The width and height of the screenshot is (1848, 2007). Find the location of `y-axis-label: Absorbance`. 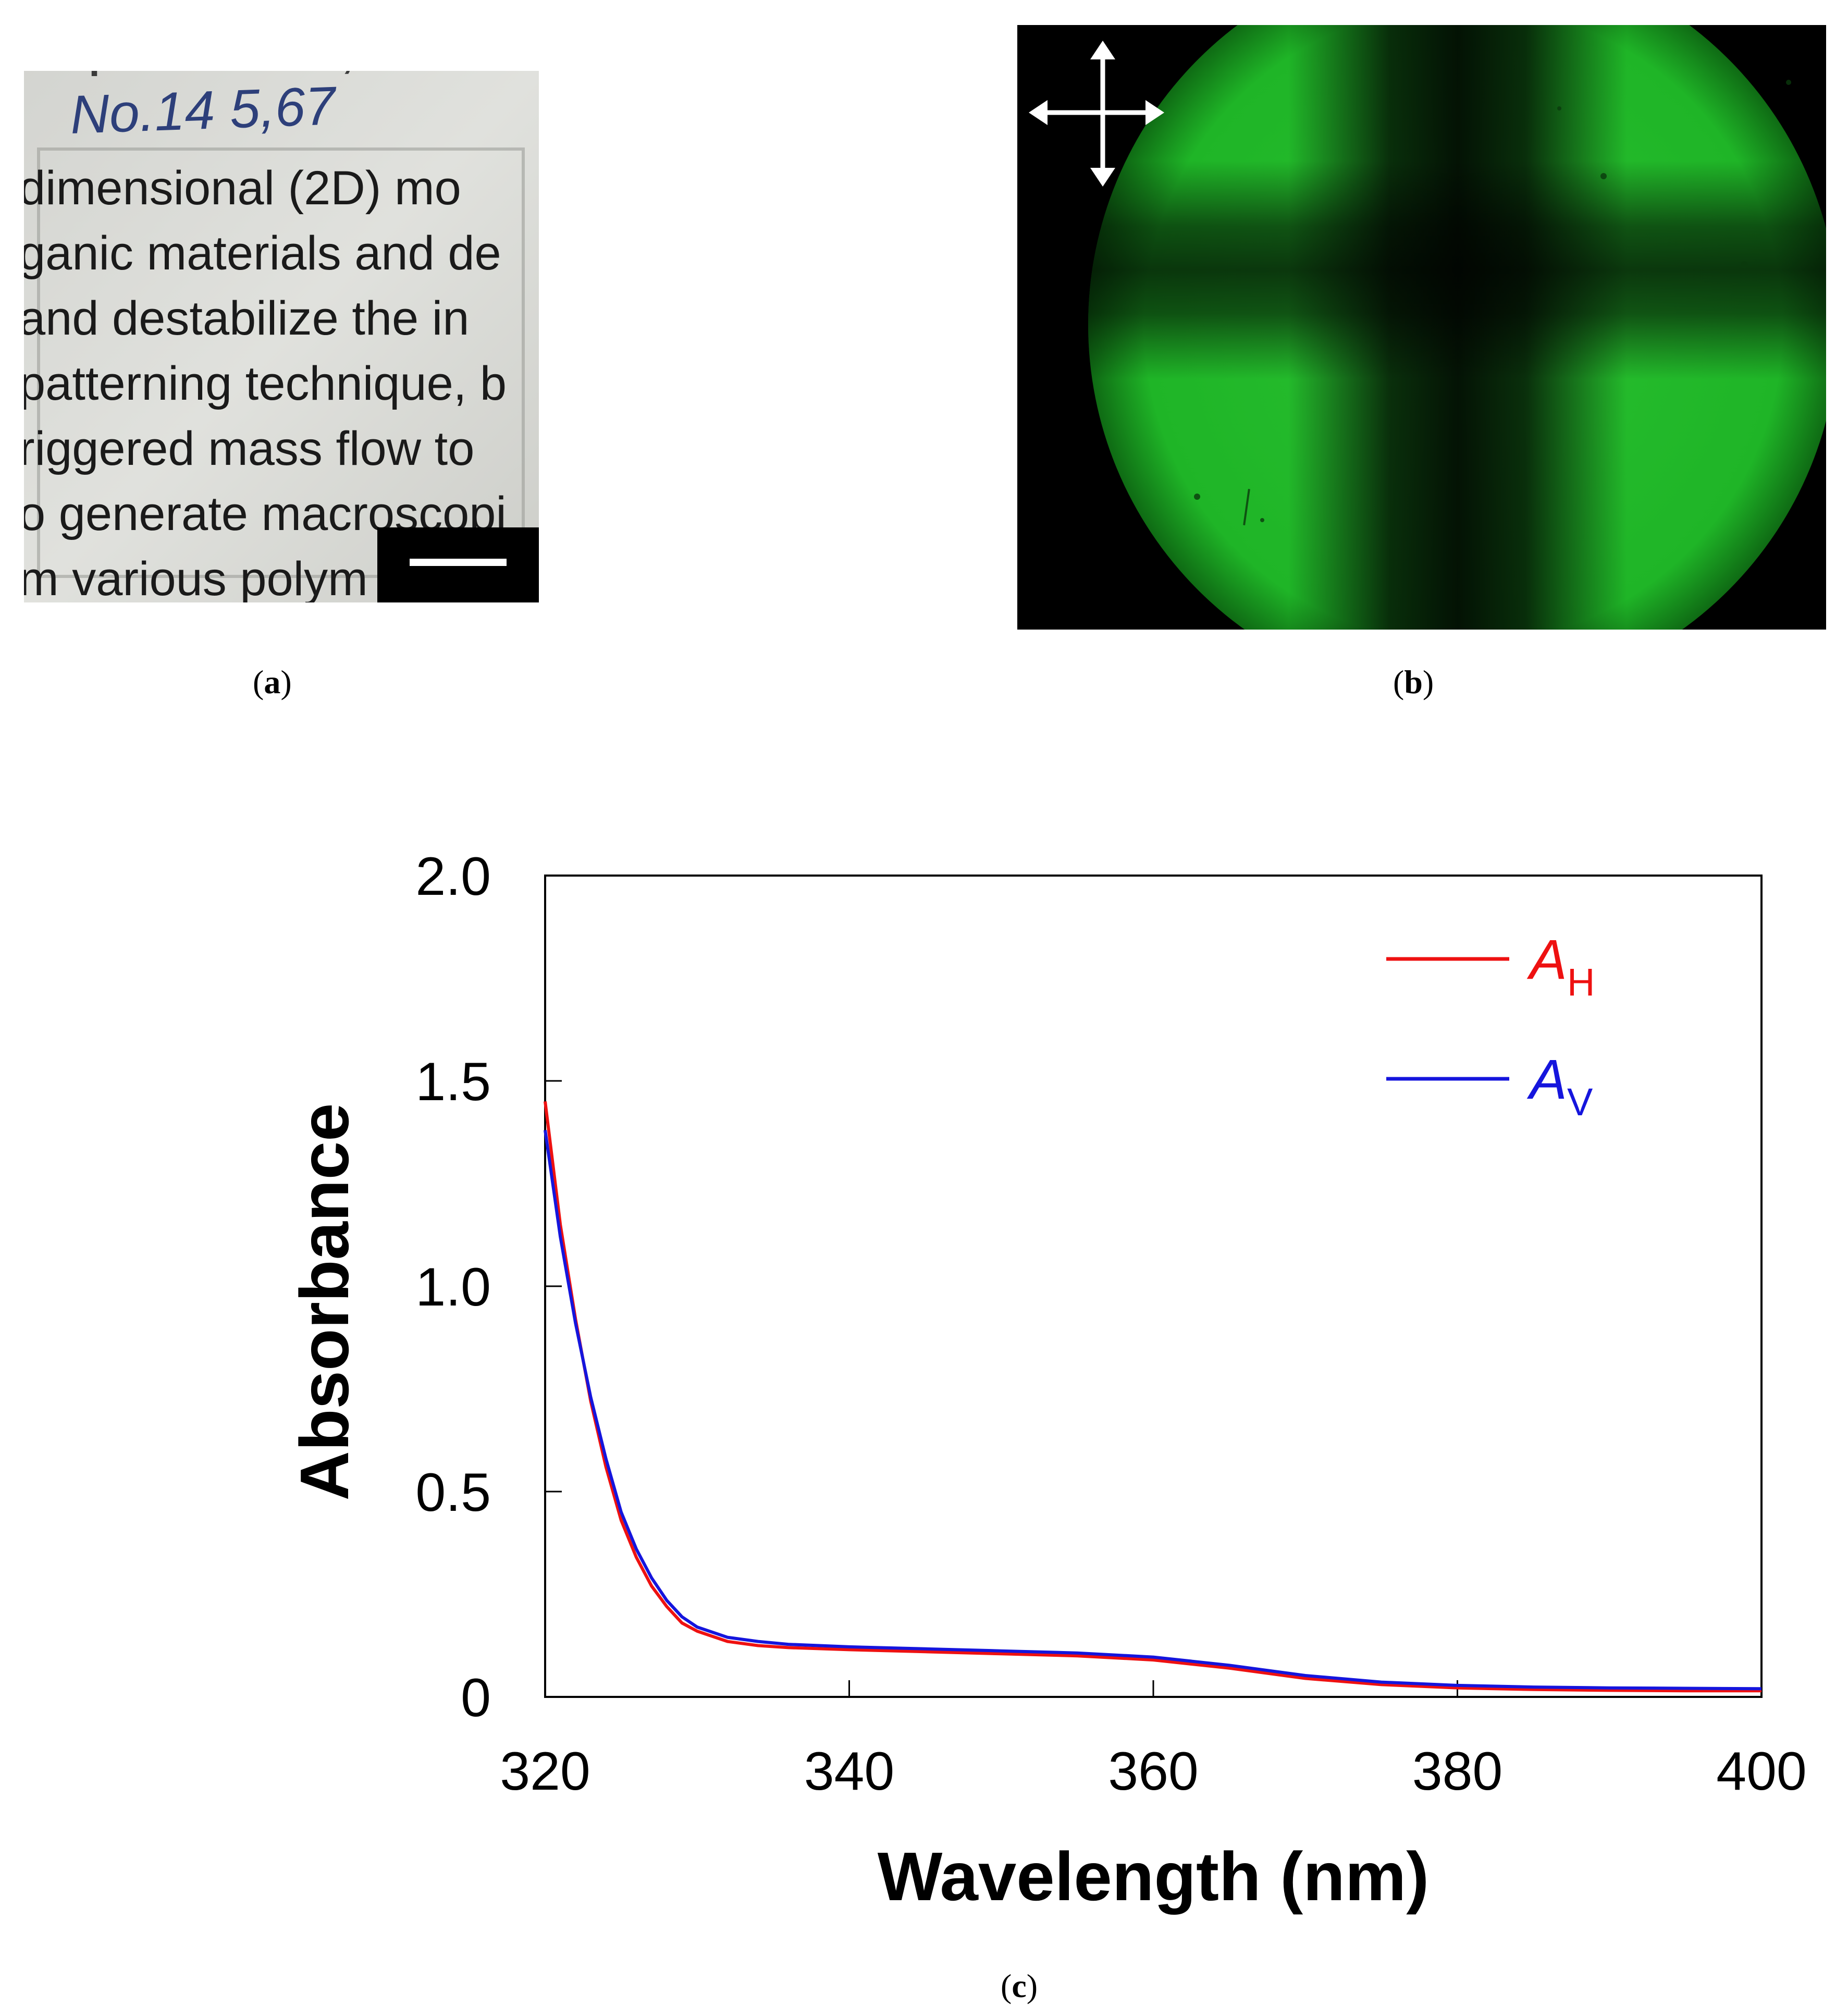

y-axis-label: Absorbance is located at coordinates (324, 1302).